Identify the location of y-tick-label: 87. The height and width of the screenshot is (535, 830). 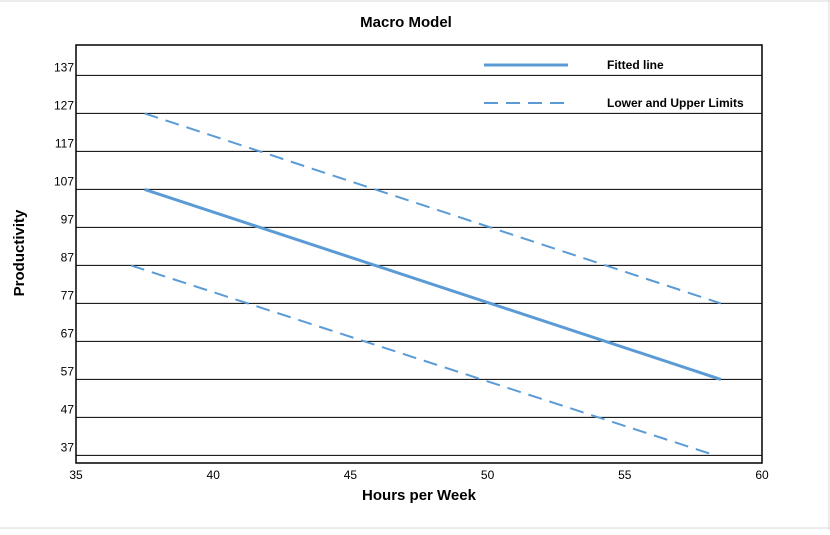
(68, 257).